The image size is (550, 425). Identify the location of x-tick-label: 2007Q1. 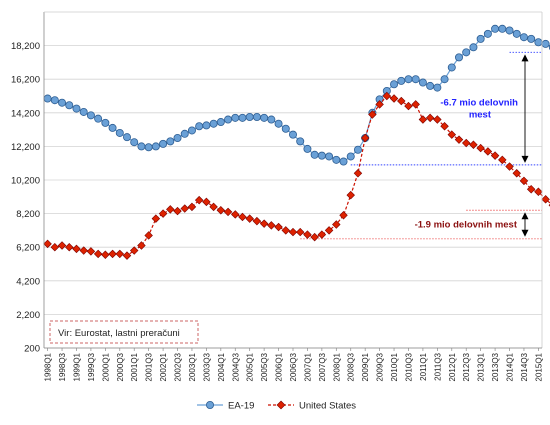
(307, 366).